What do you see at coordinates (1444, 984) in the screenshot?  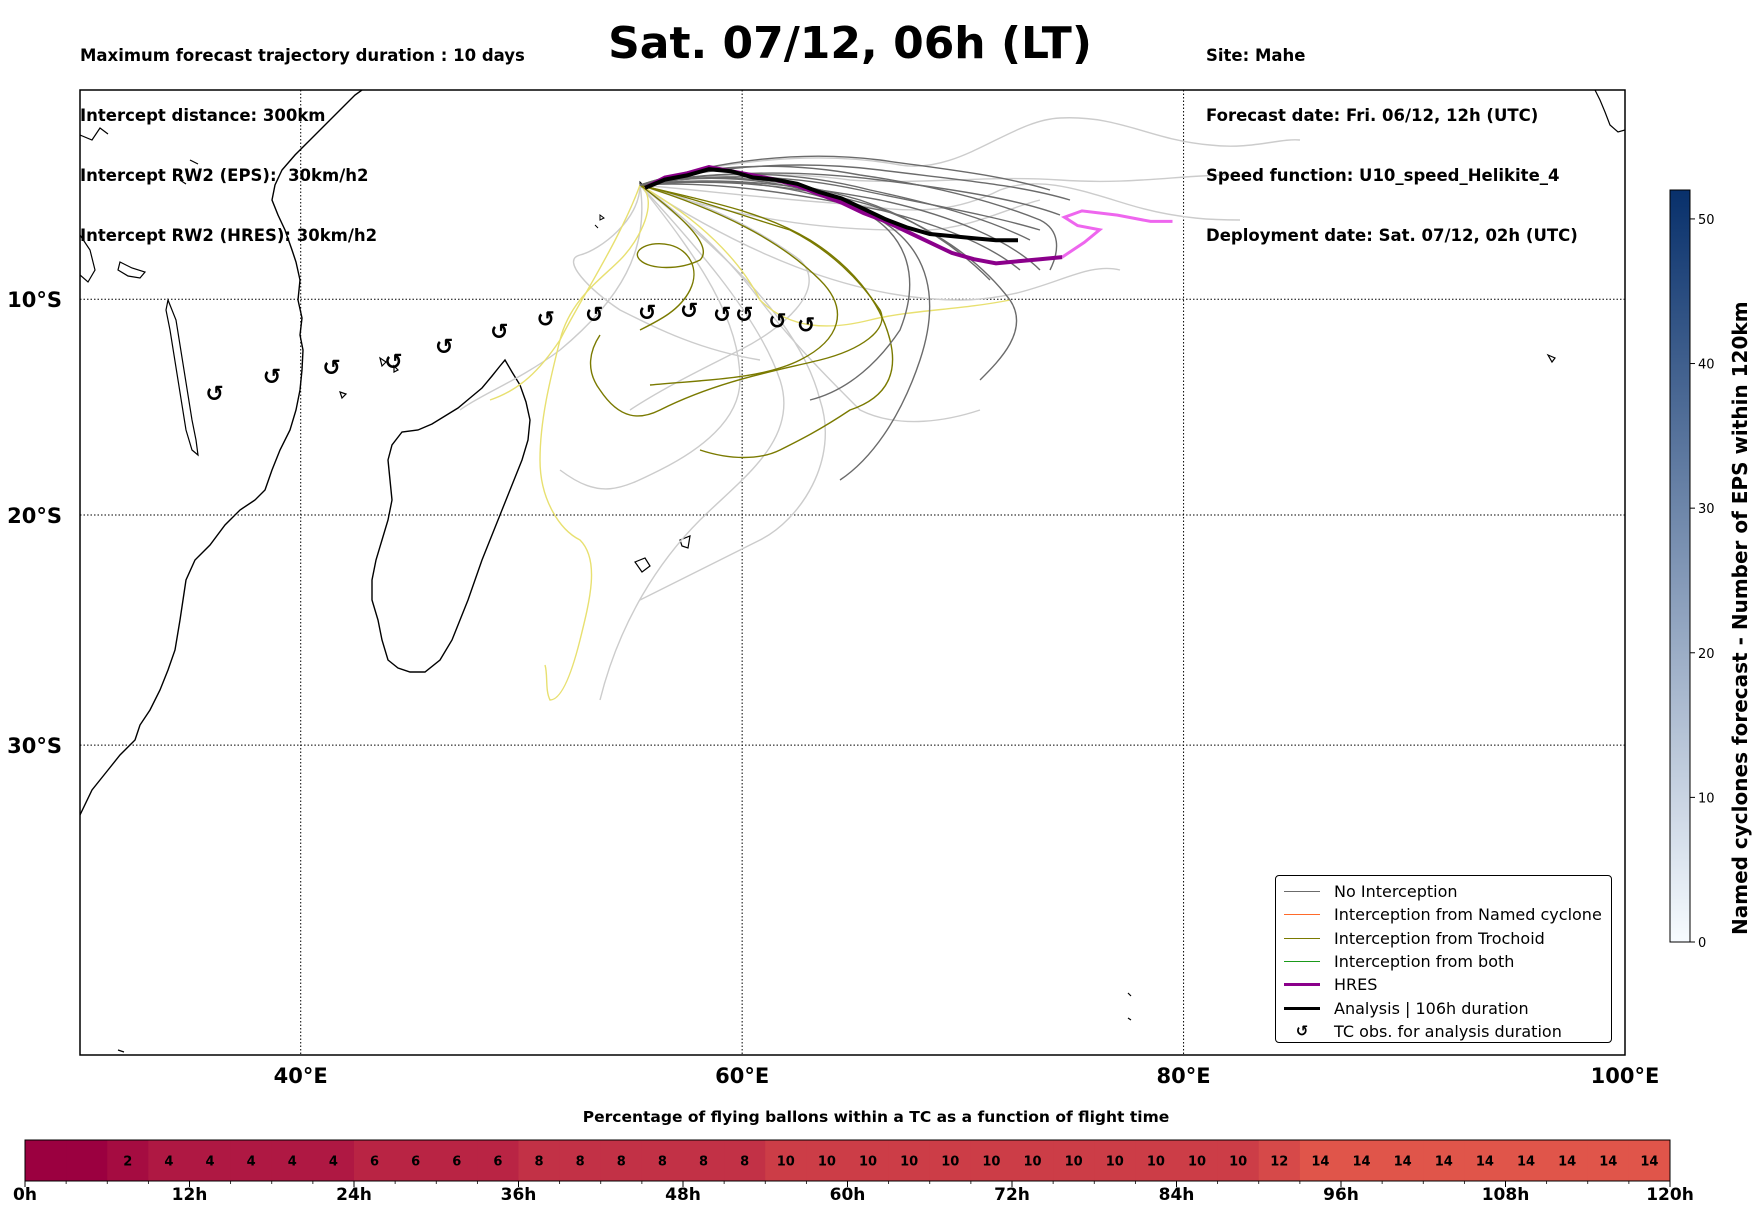 I see `legend-entry: HRES` at bounding box center [1444, 984].